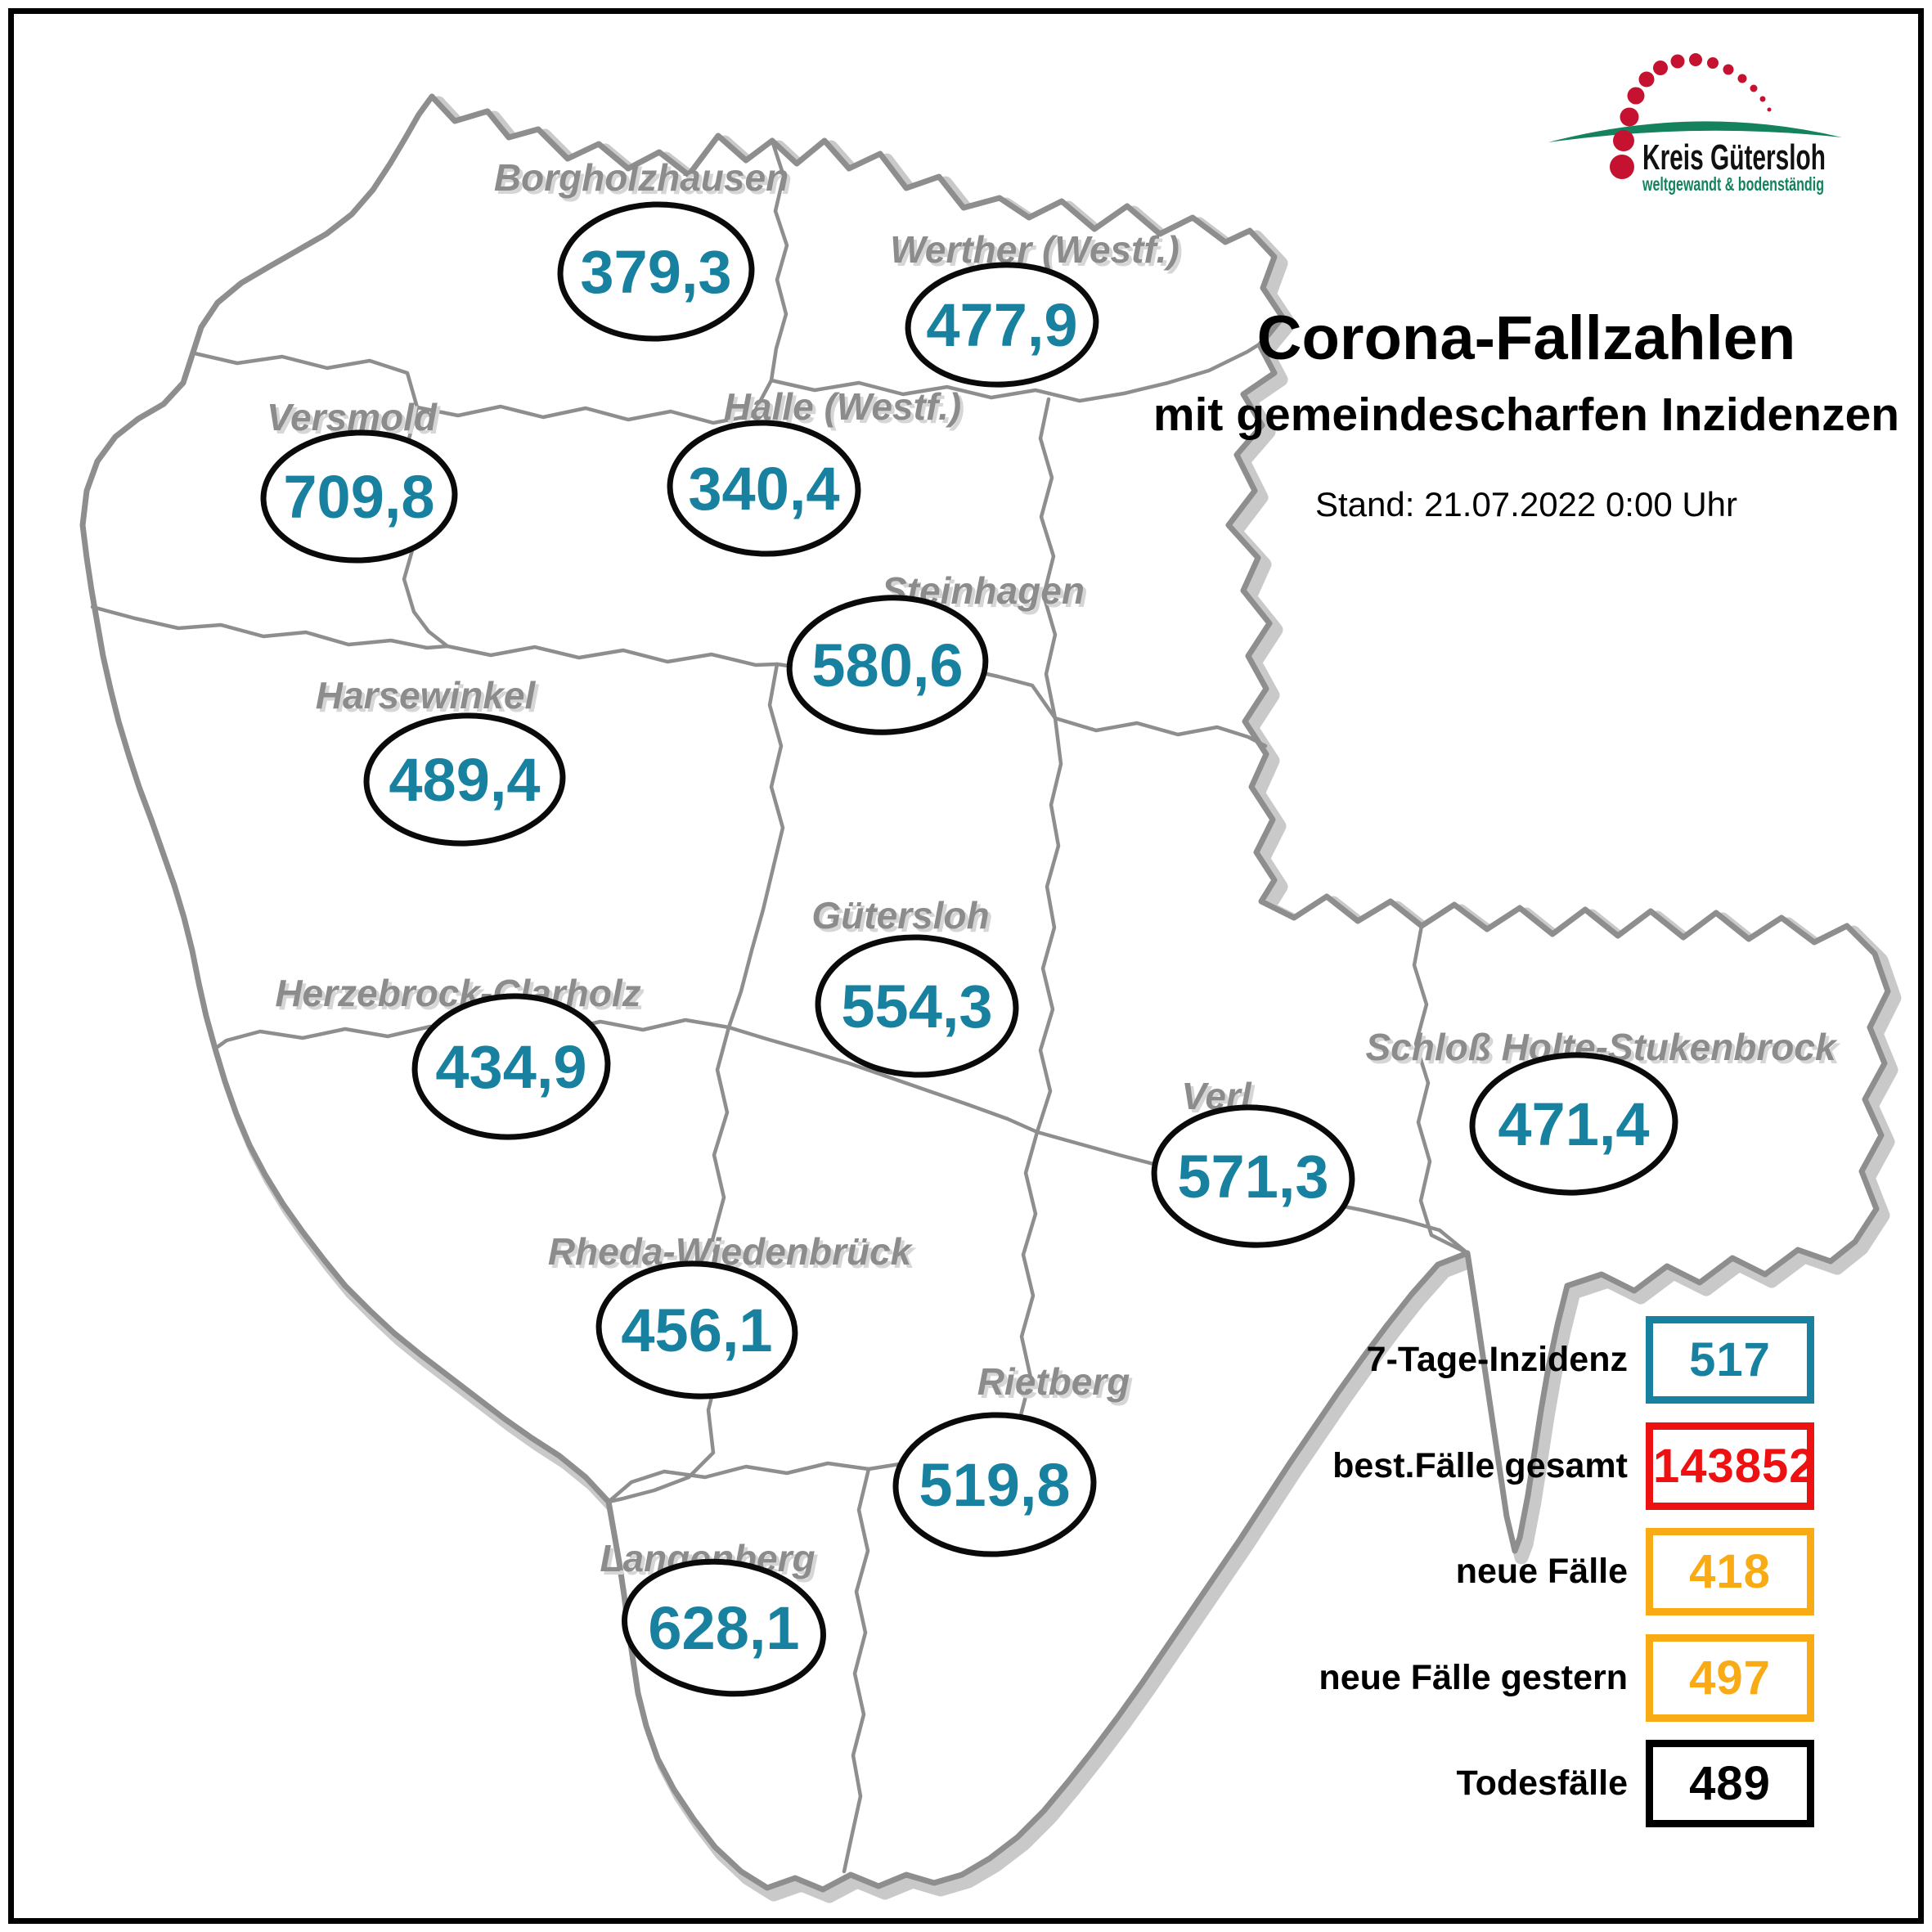 The image size is (1932, 1932). I want to click on legend-row-7-tage-inzidenz: 7-Tage-Inzidenz 517, so click(966, 1360).